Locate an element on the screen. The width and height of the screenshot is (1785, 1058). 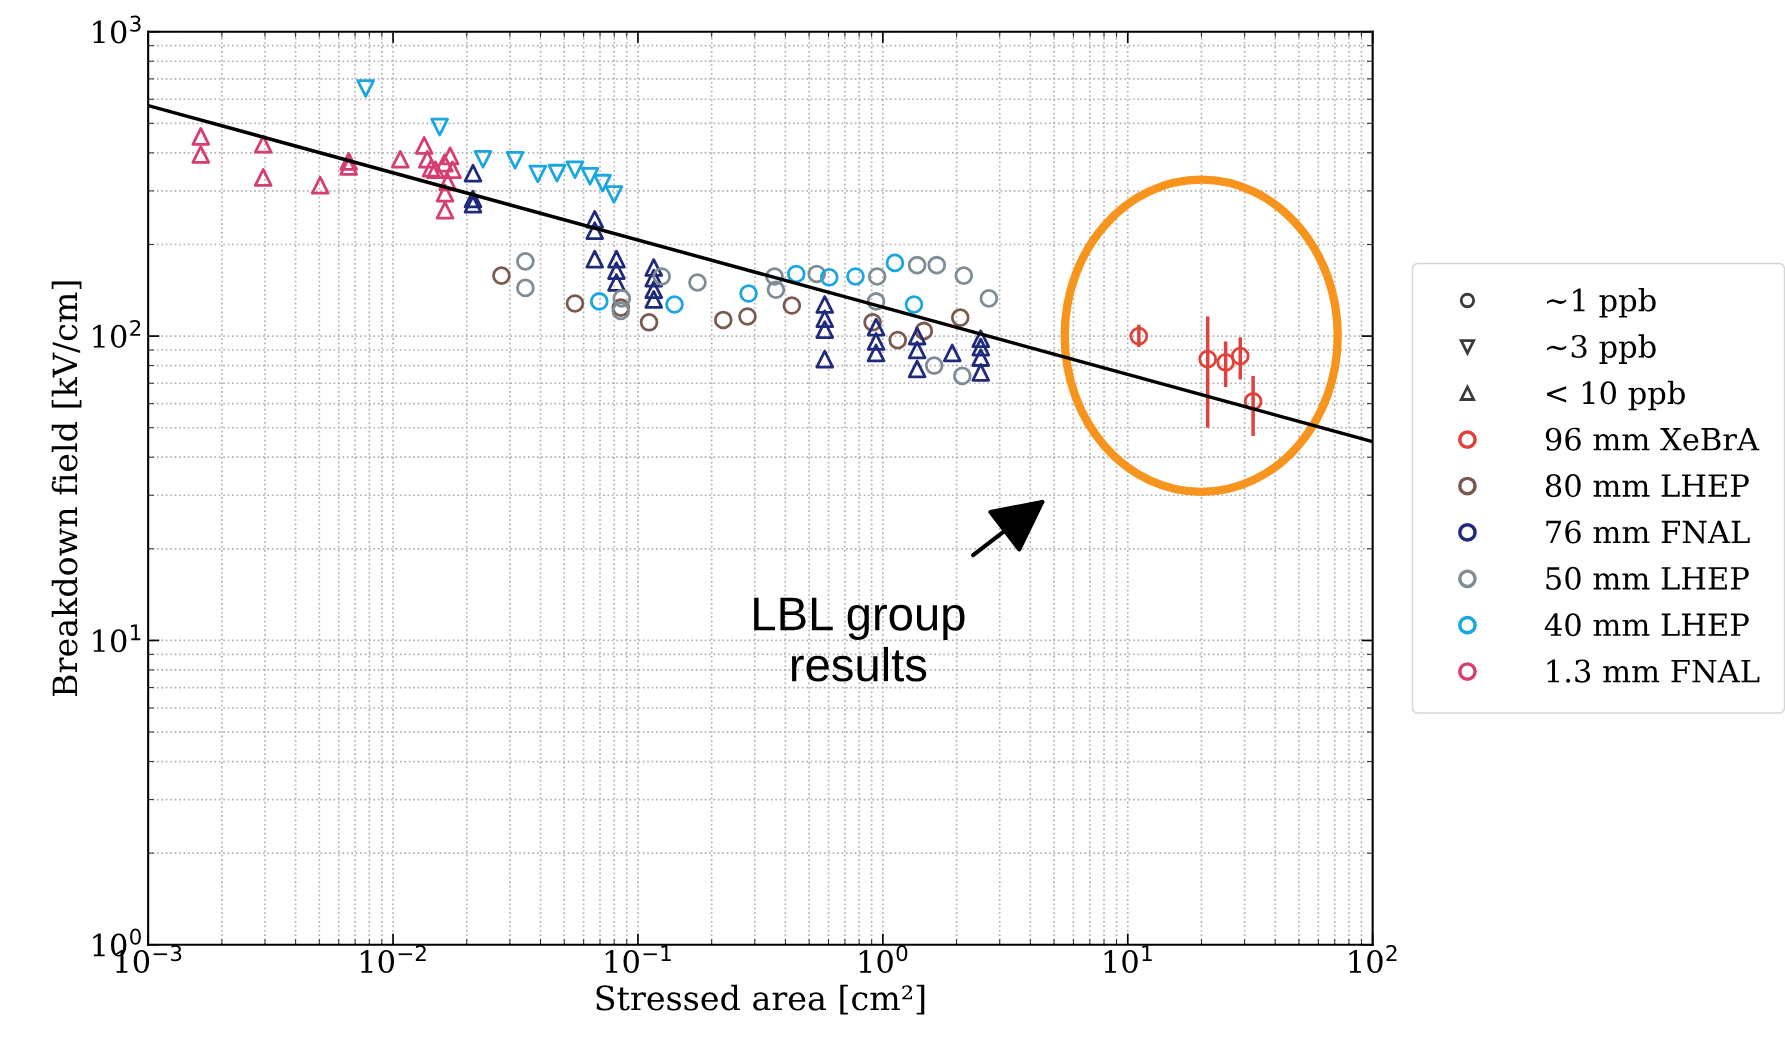
legend-label: 1.3 mm FNAL is located at coordinates (1653, 671).